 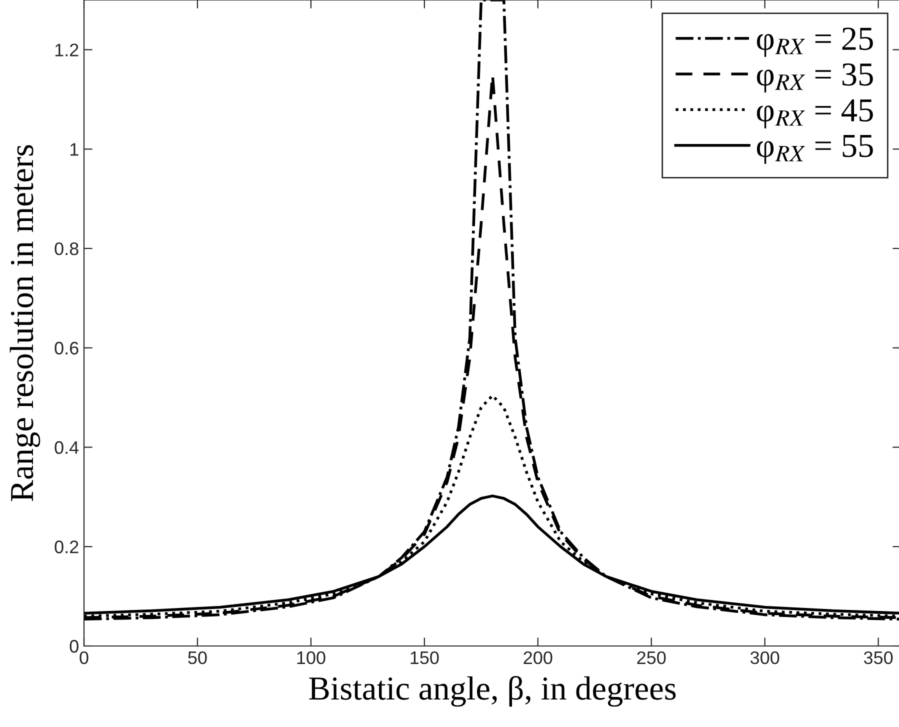 What do you see at coordinates (74, 149) in the screenshot?
I see `y-tick-label: 1` at bounding box center [74, 149].